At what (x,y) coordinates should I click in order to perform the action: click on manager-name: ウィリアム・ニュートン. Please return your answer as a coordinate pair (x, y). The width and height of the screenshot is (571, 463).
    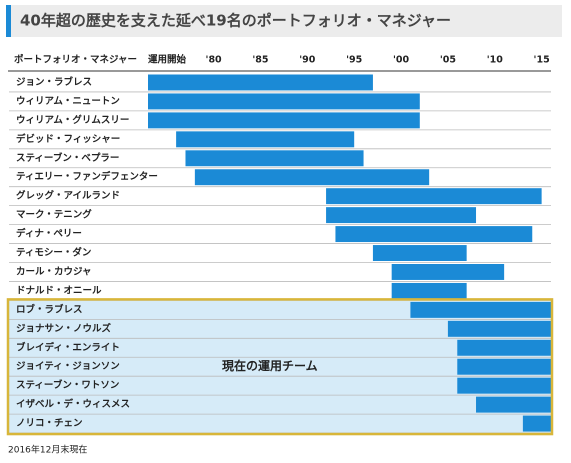
    Looking at the image, I should click on (68, 101).